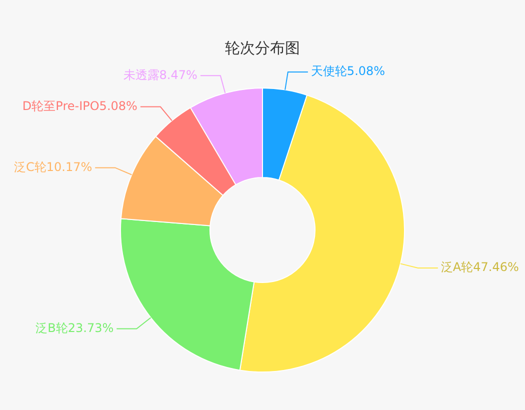  What do you see at coordinates (178, 75) in the screenshot?
I see `data-label: 8.47%` at bounding box center [178, 75].